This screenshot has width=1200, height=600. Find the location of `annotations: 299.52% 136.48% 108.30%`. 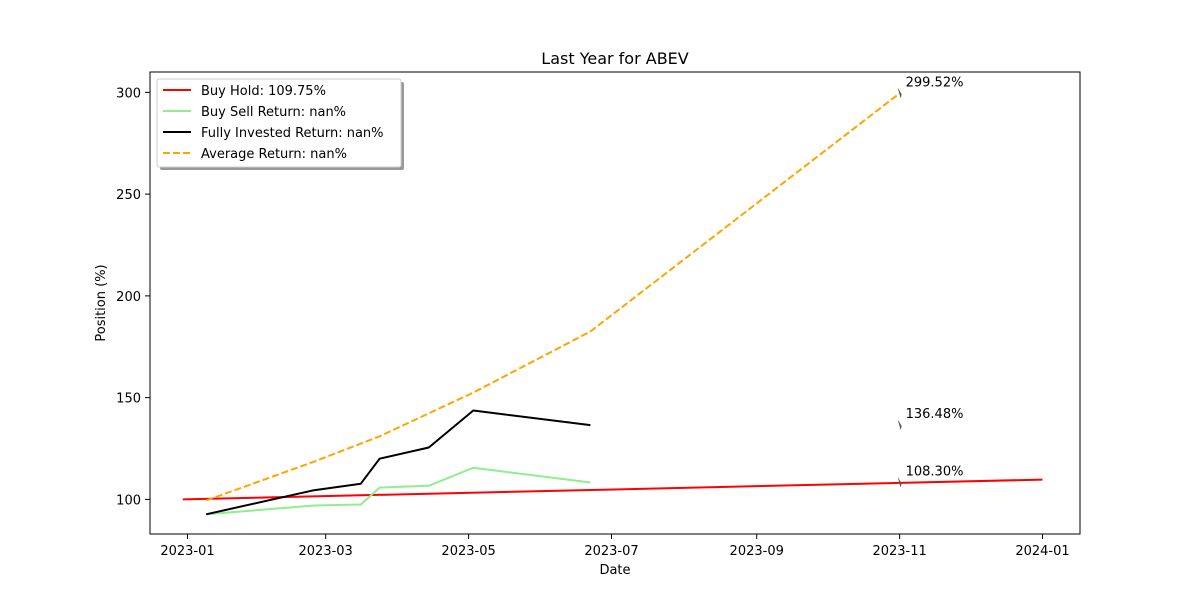

annotations: 299.52% 136.48% 108.30% is located at coordinates (930, 281).